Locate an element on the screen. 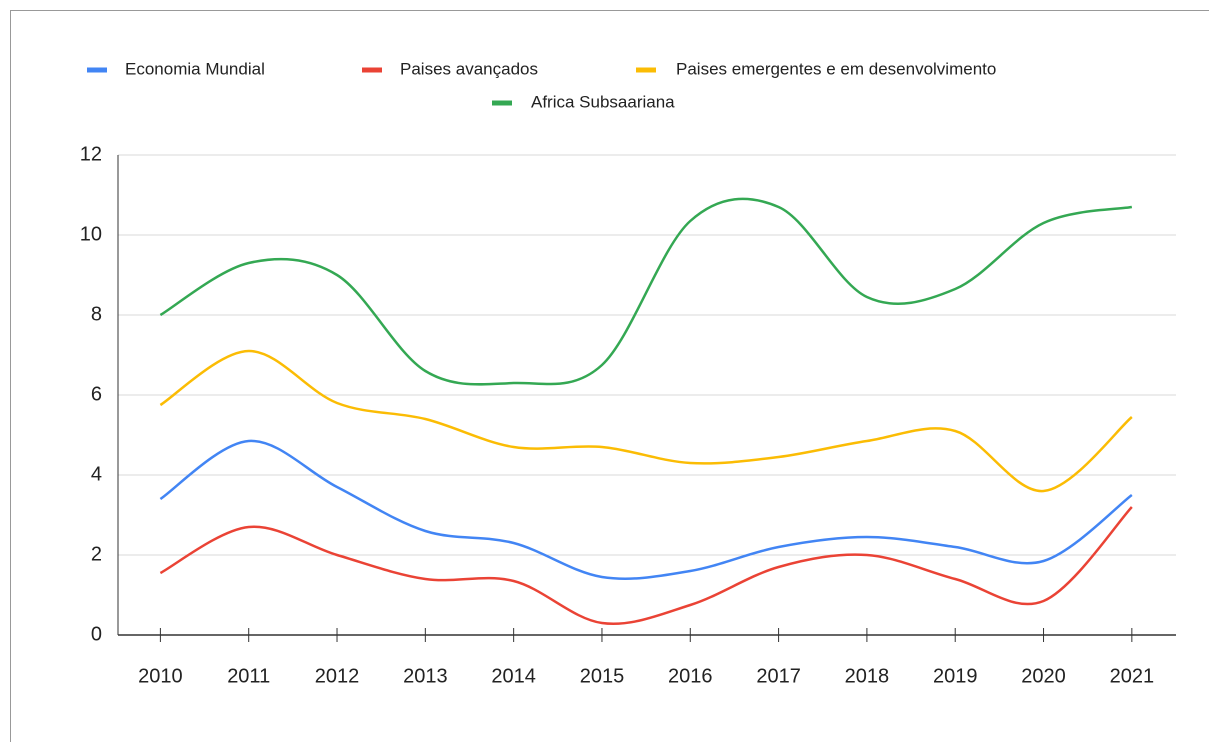  x-tick-label: 2016 is located at coordinates (690, 676).